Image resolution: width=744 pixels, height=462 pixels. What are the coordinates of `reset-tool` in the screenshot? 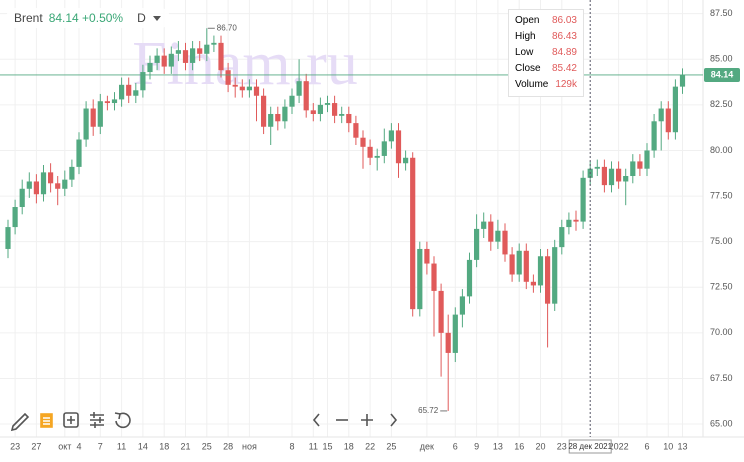 It's located at (122, 420).